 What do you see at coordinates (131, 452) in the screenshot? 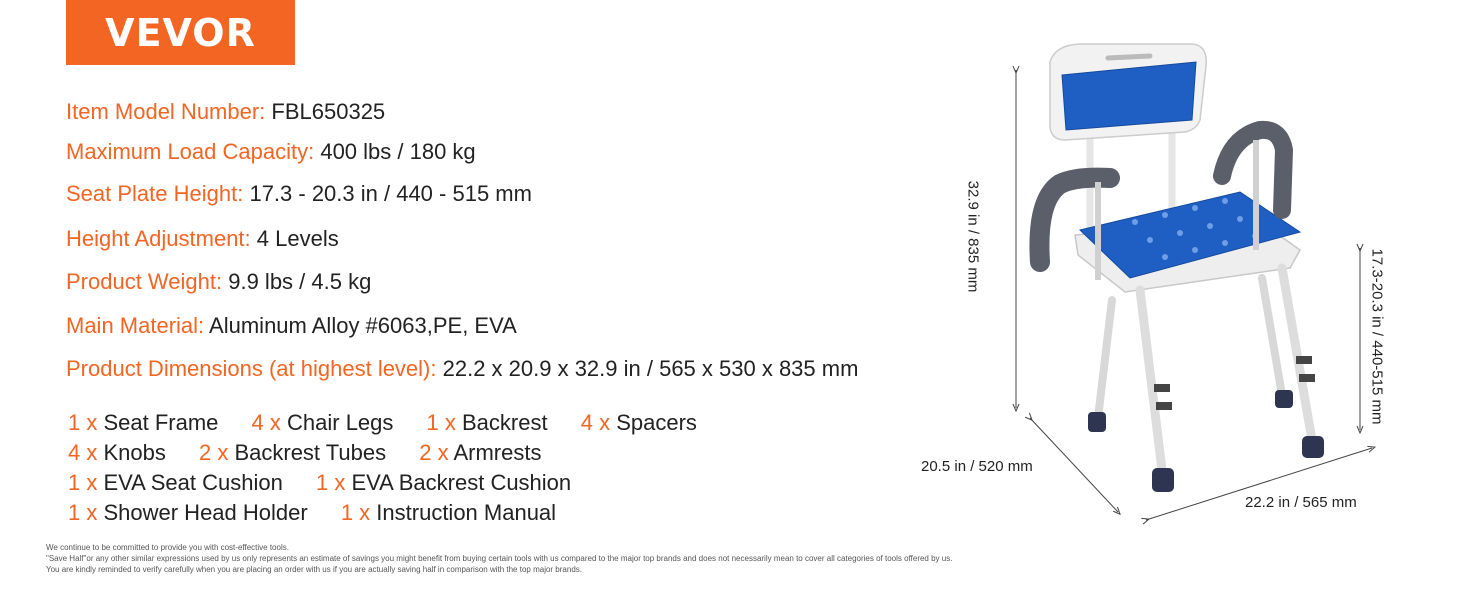
I see `part-name: Knobs` at bounding box center [131, 452].